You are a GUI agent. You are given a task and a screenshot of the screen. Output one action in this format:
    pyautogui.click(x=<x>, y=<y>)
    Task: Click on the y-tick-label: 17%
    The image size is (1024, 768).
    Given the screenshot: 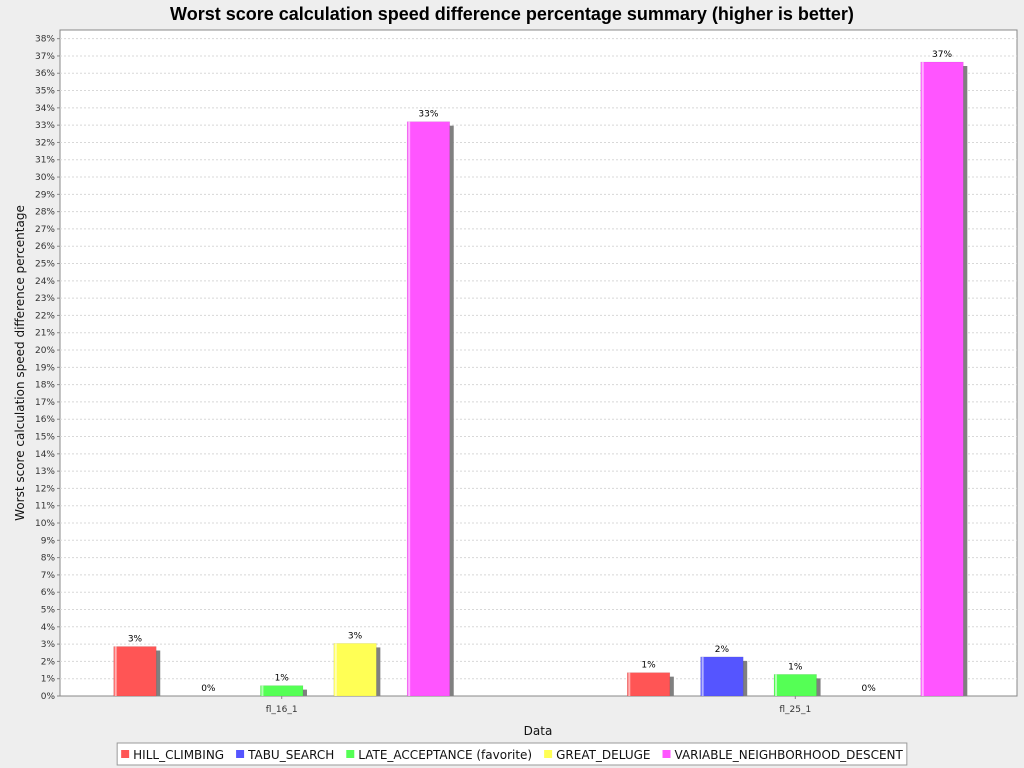 What is the action you would take?
    pyautogui.click(x=45, y=403)
    